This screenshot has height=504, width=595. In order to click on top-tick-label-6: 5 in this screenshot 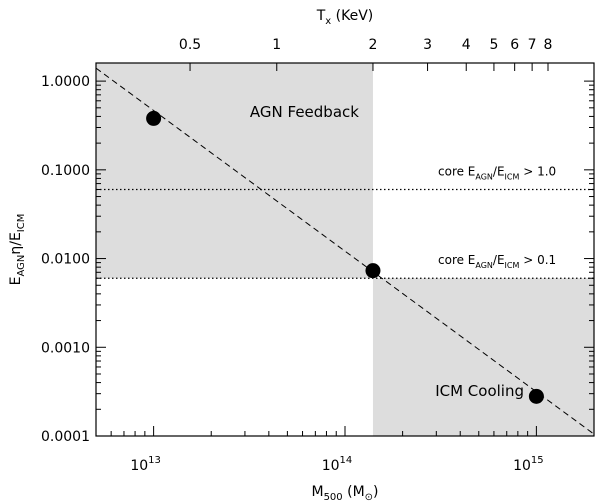, I will do `click(493, 45)`.